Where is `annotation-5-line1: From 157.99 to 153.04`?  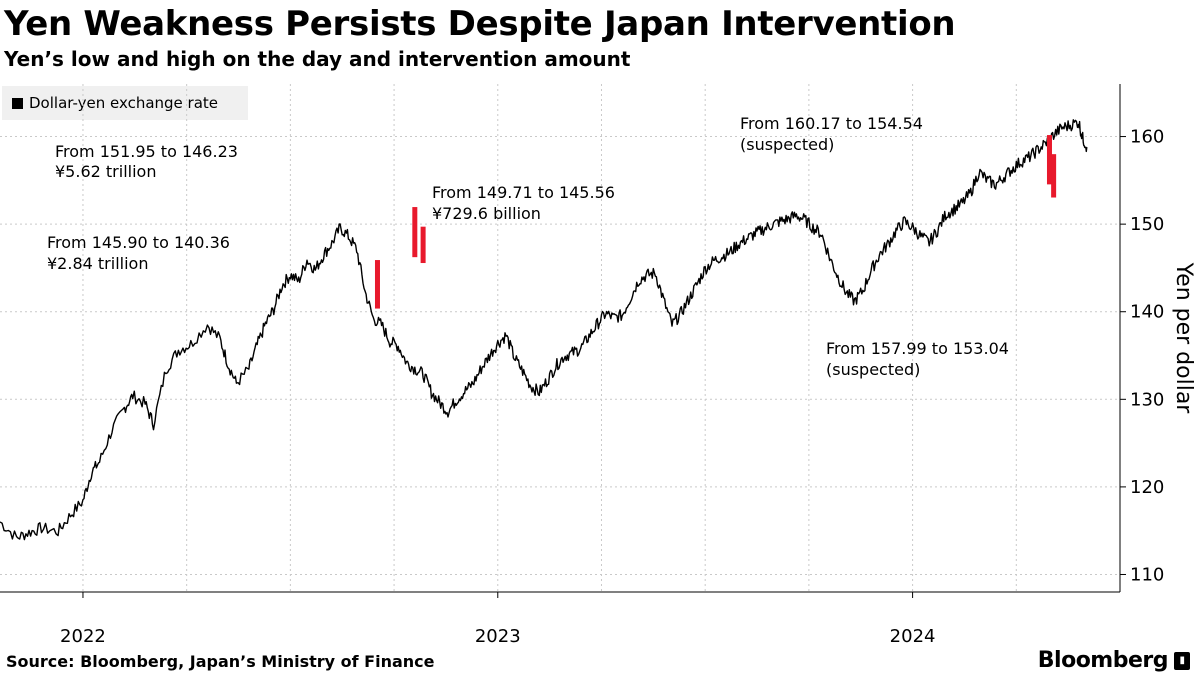 annotation-5-line1: From 157.99 to 153.04 is located at coordinates (917, 348).